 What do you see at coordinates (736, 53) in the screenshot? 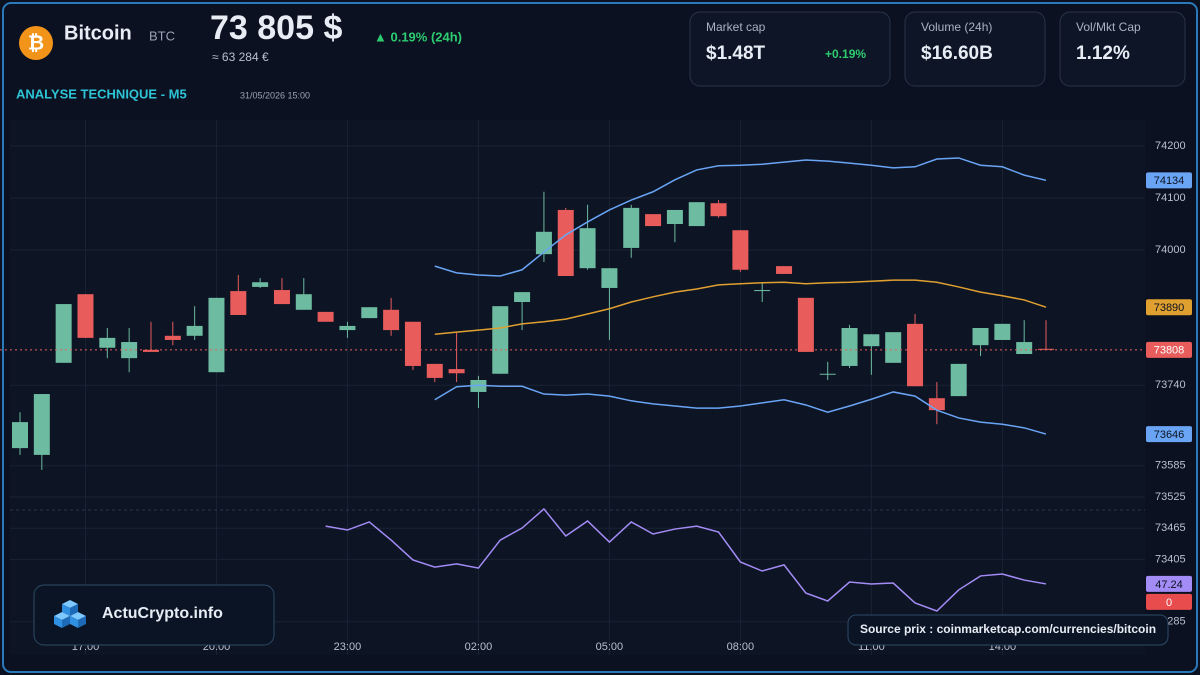
I see `card-value: $1.48T` at bounding box center [736, 53].